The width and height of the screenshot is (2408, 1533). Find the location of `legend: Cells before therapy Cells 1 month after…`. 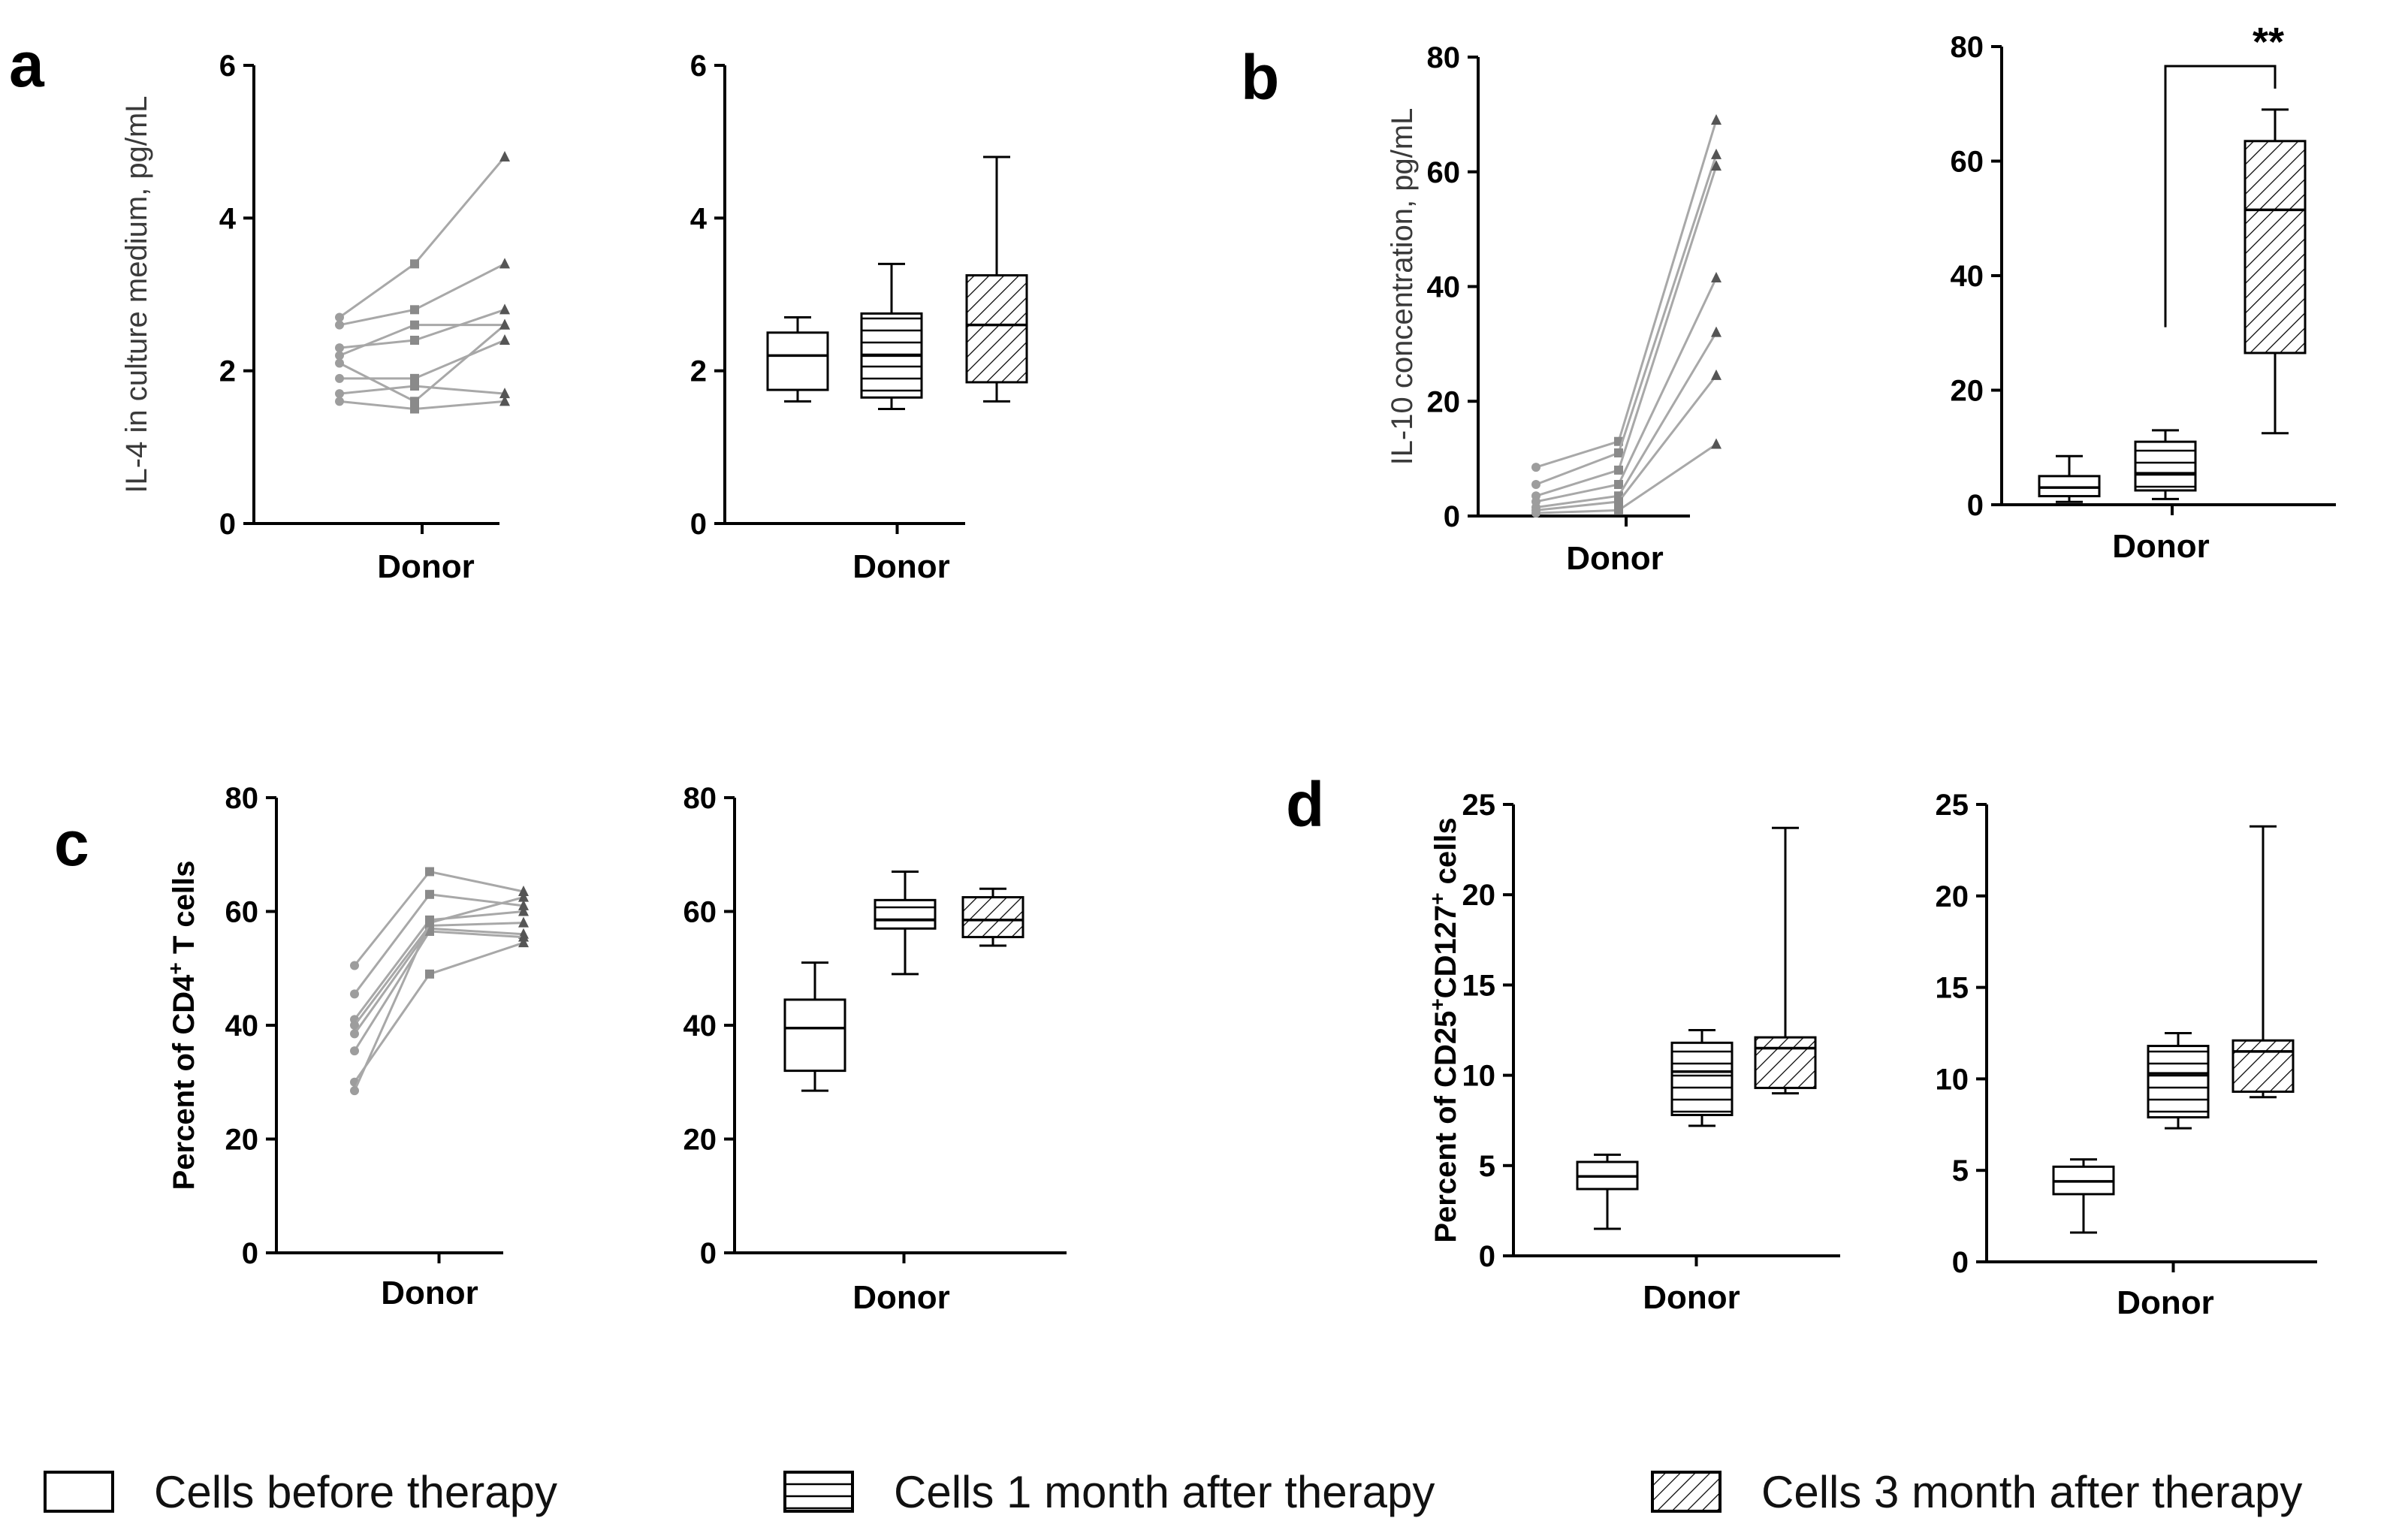

legend: Cells before therapy Cells 1 month after… is located at coordinates (1173, 1492).